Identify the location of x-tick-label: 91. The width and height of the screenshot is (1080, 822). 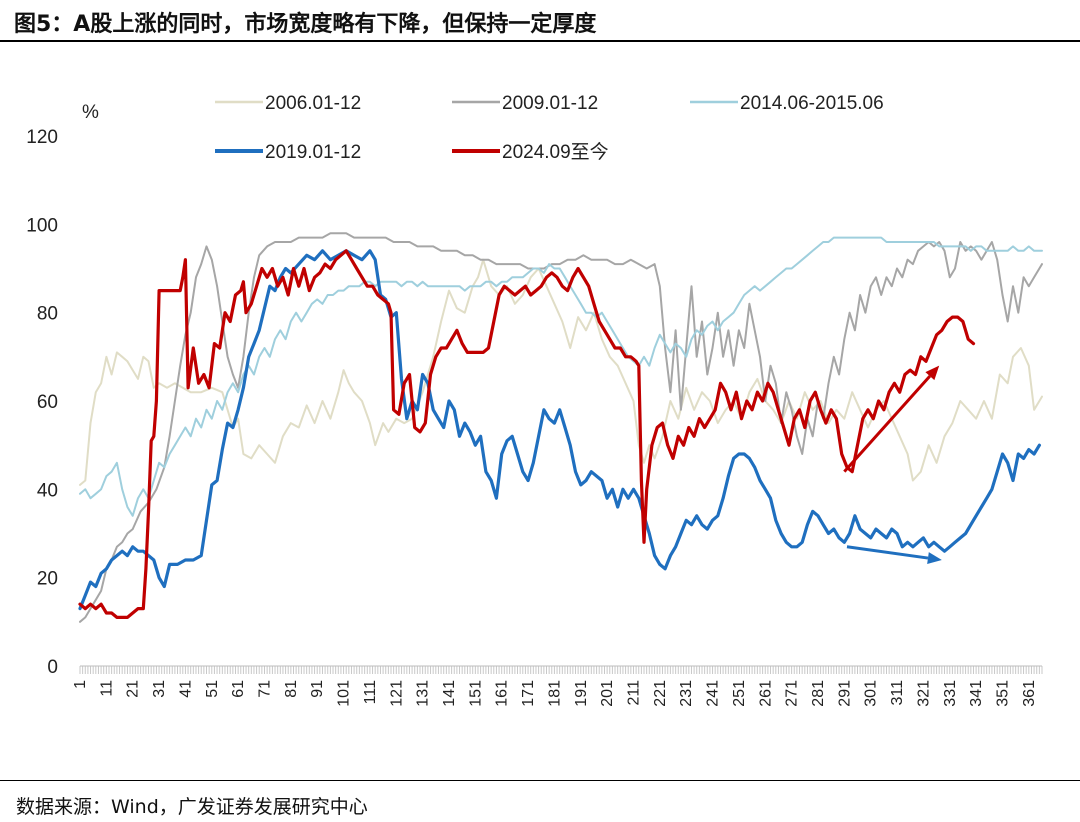
(317, 689).